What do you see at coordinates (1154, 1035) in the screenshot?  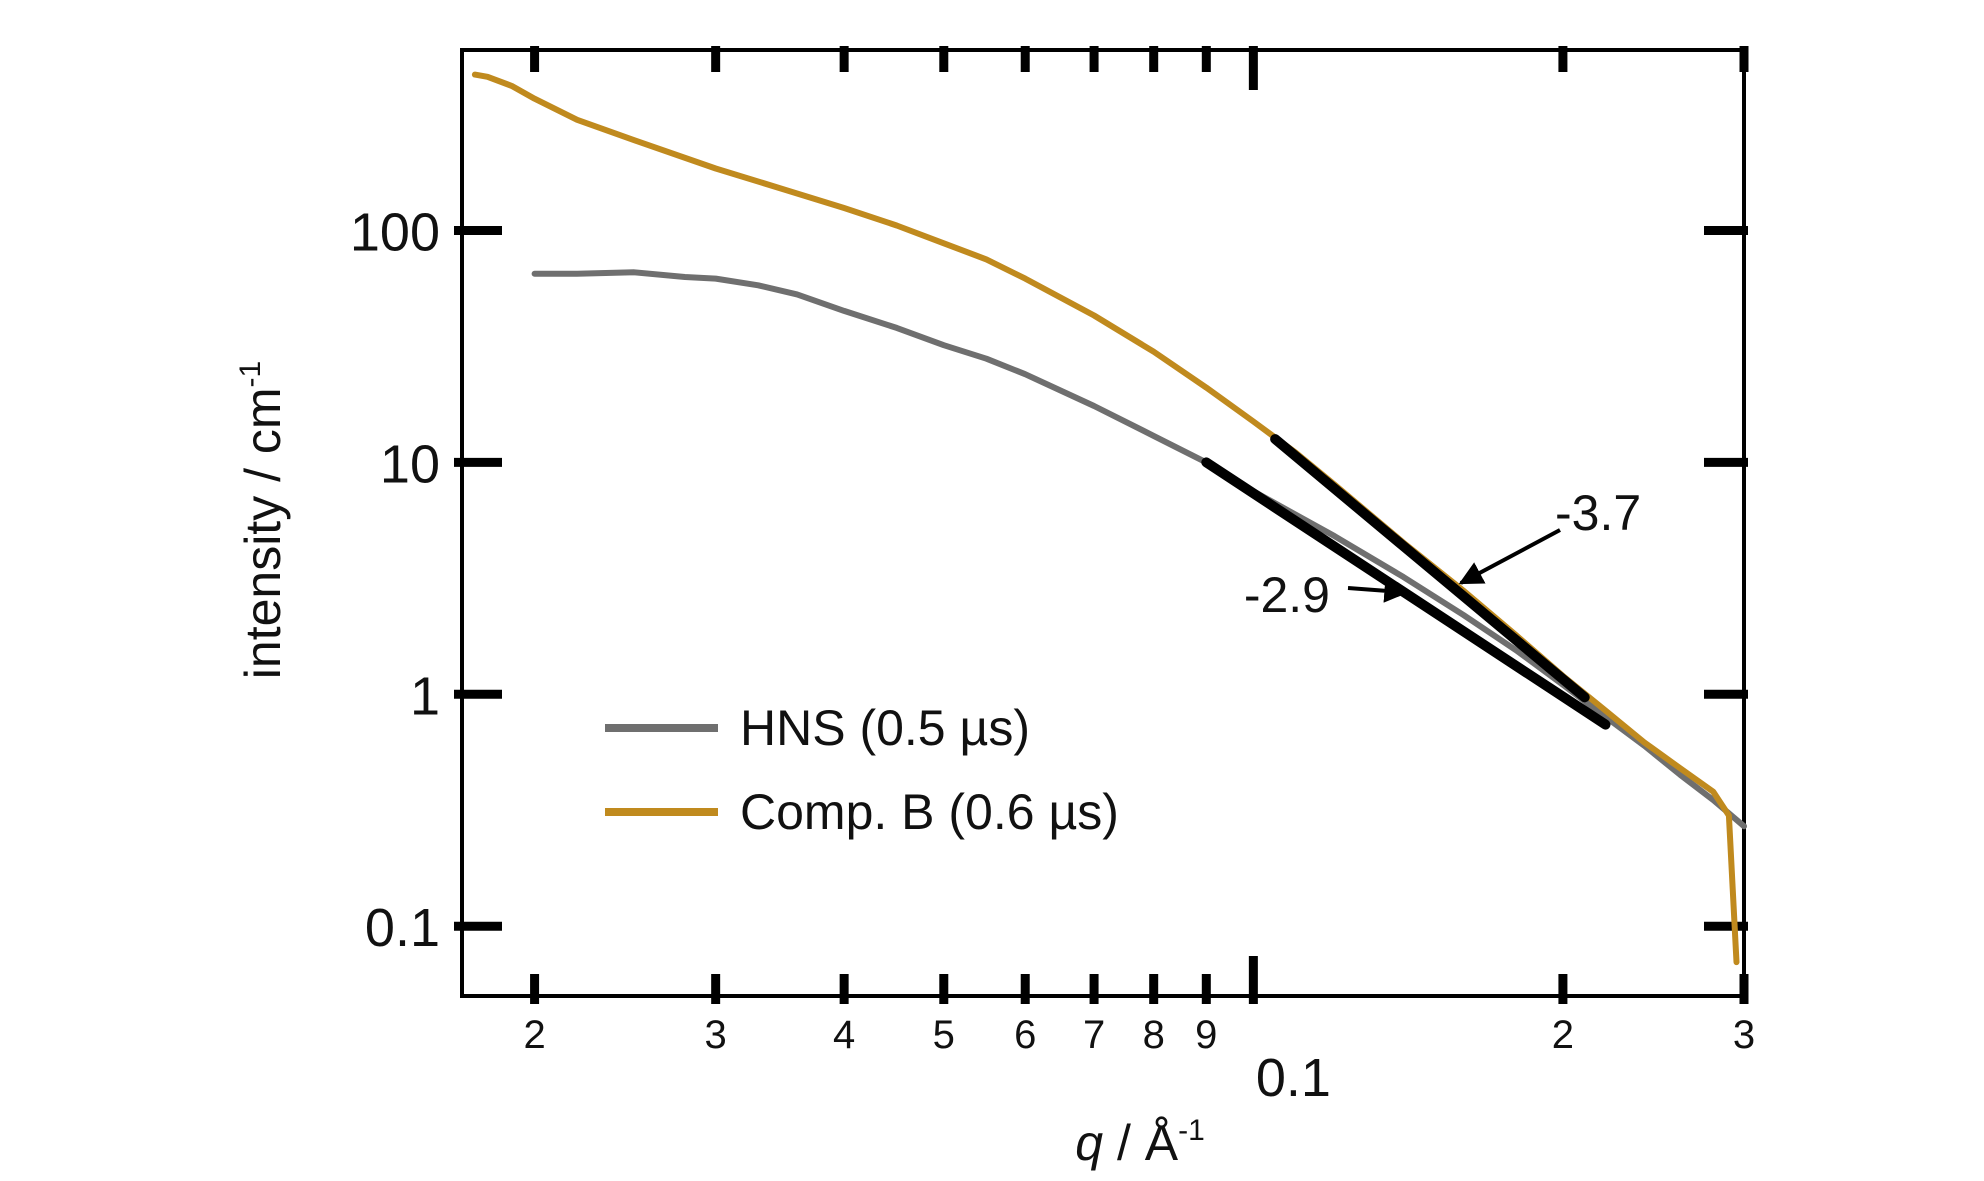 I see `x-minor-tick-label-6: 8` at bounding box center [1154, 1035].